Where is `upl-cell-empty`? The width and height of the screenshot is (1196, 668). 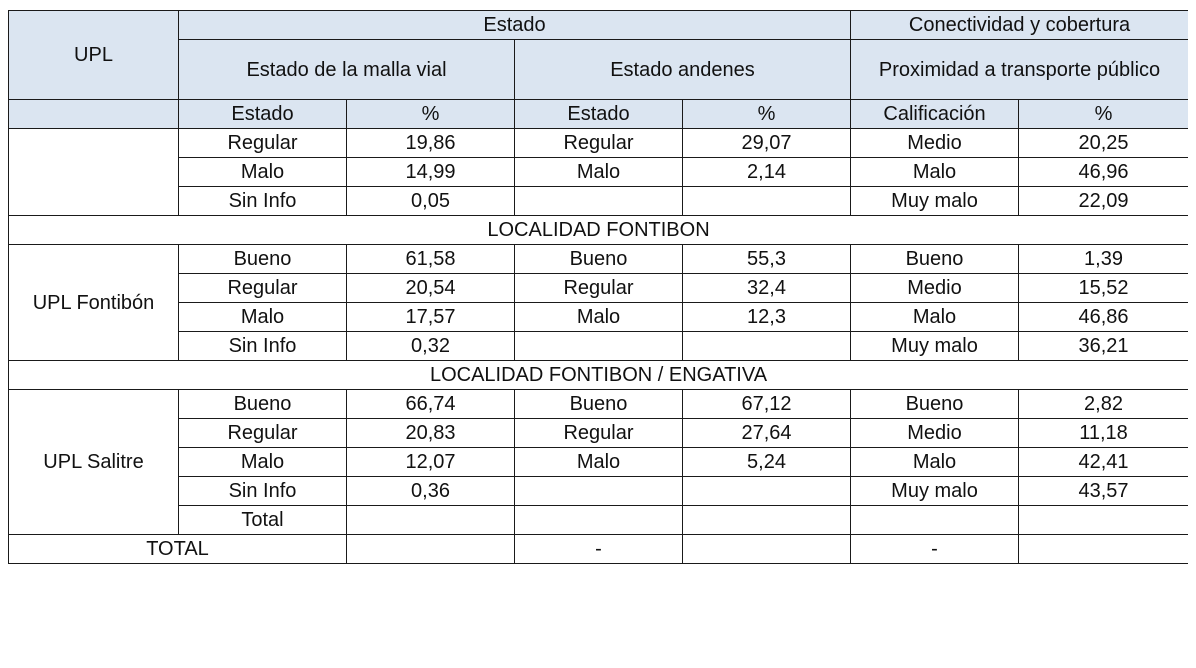 upl-cell-empty is located at coordinates (93, 172).